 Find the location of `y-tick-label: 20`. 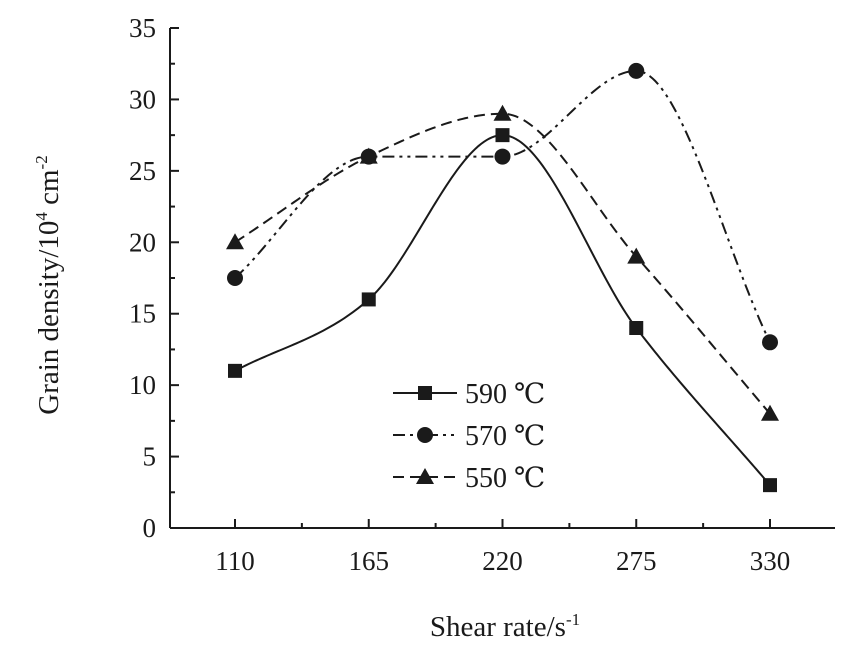

y-tick-label: 20 is located at coordinates (142, 242).